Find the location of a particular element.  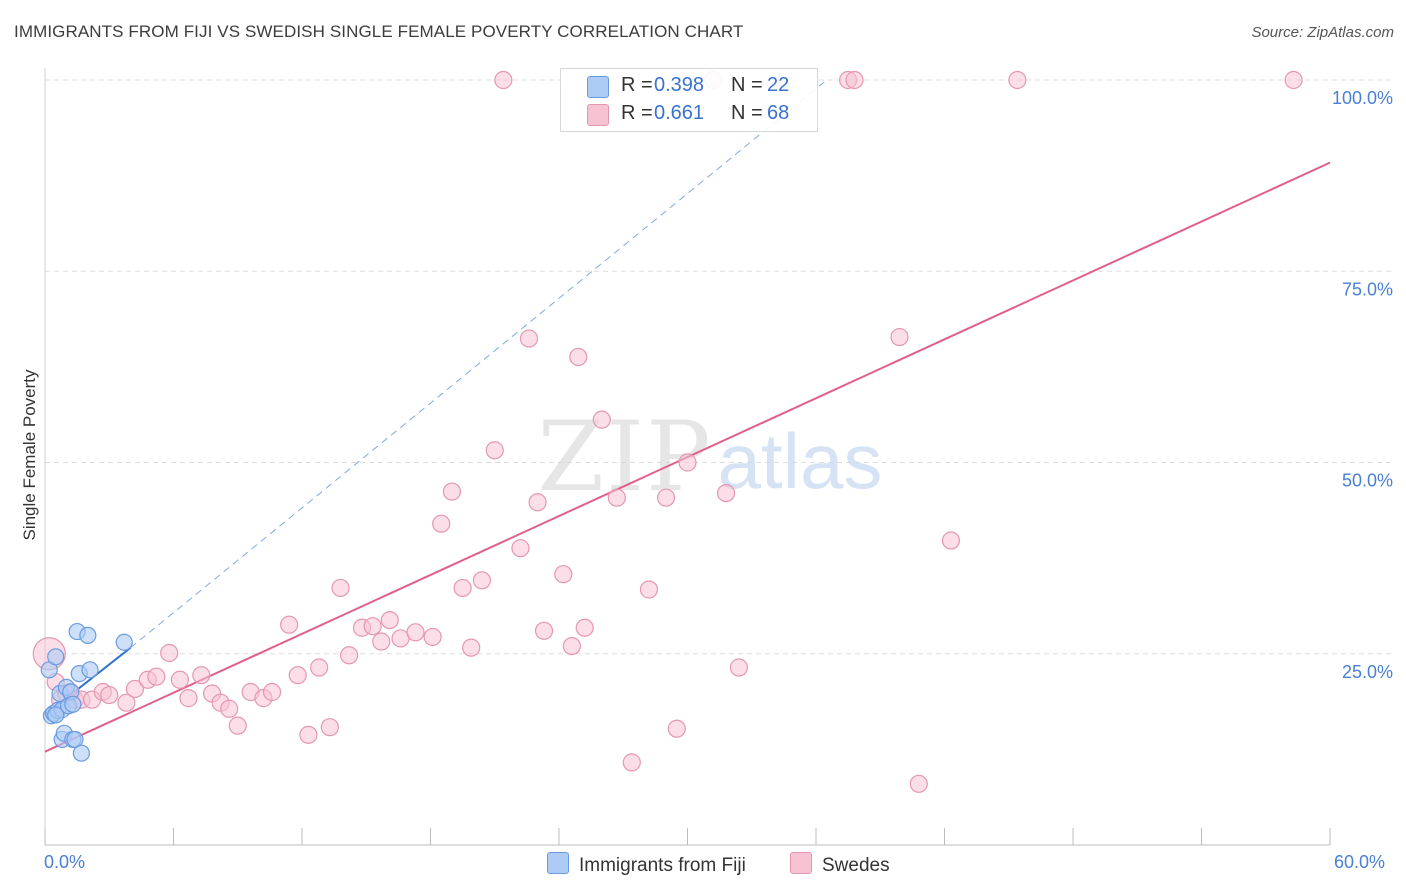

legend-item-swedes: Swedes is located at coordinates (840, 864).